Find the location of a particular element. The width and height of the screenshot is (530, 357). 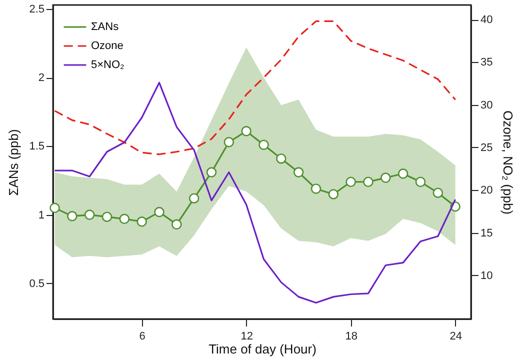

legend-label: 5×NO₂ is located at coordinates (107, 65).